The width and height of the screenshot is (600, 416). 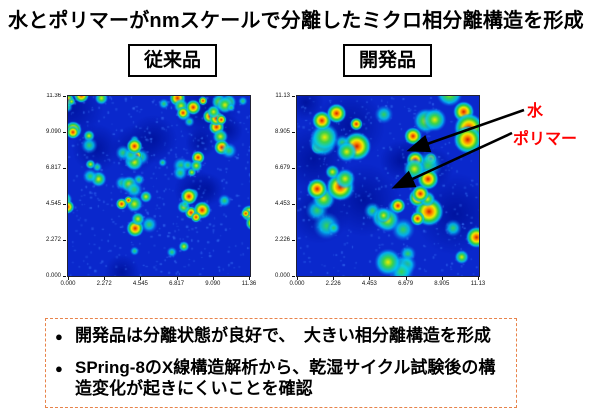 What do you see at coordinates (159, 186) in the screenshot?
I see `heatmap-canvas-conventional` at bounding box center [159, 186].